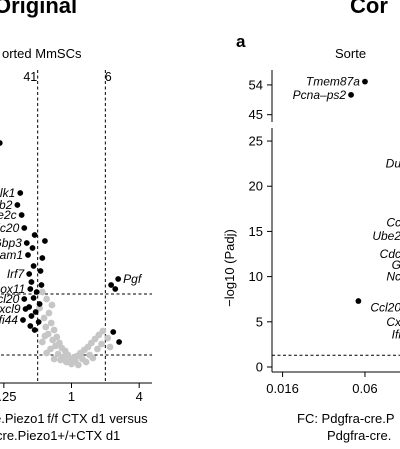 This screenshot has width=400, height=449. Describe the element at coordinates (8, 396) in the screenshot. I see `left-x-tick-label: 0.25` at that location.